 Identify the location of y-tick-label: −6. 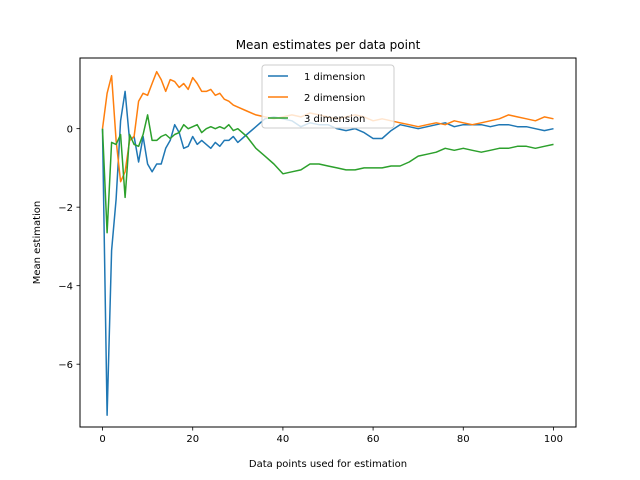
(65, 365).